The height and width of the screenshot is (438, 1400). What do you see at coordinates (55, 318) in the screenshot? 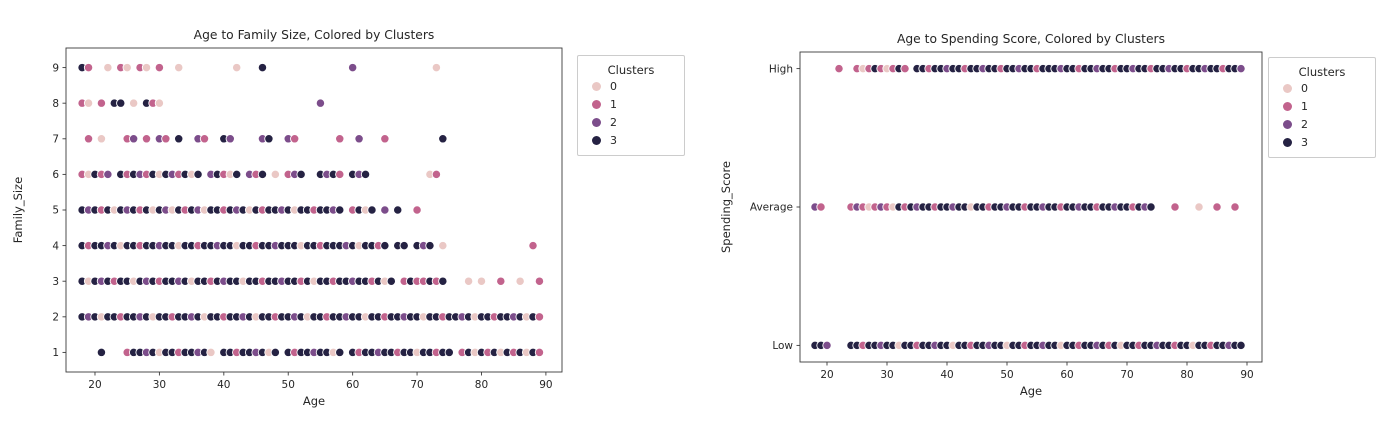
I see `svg-text: 2` at bounding box center [55, 318].